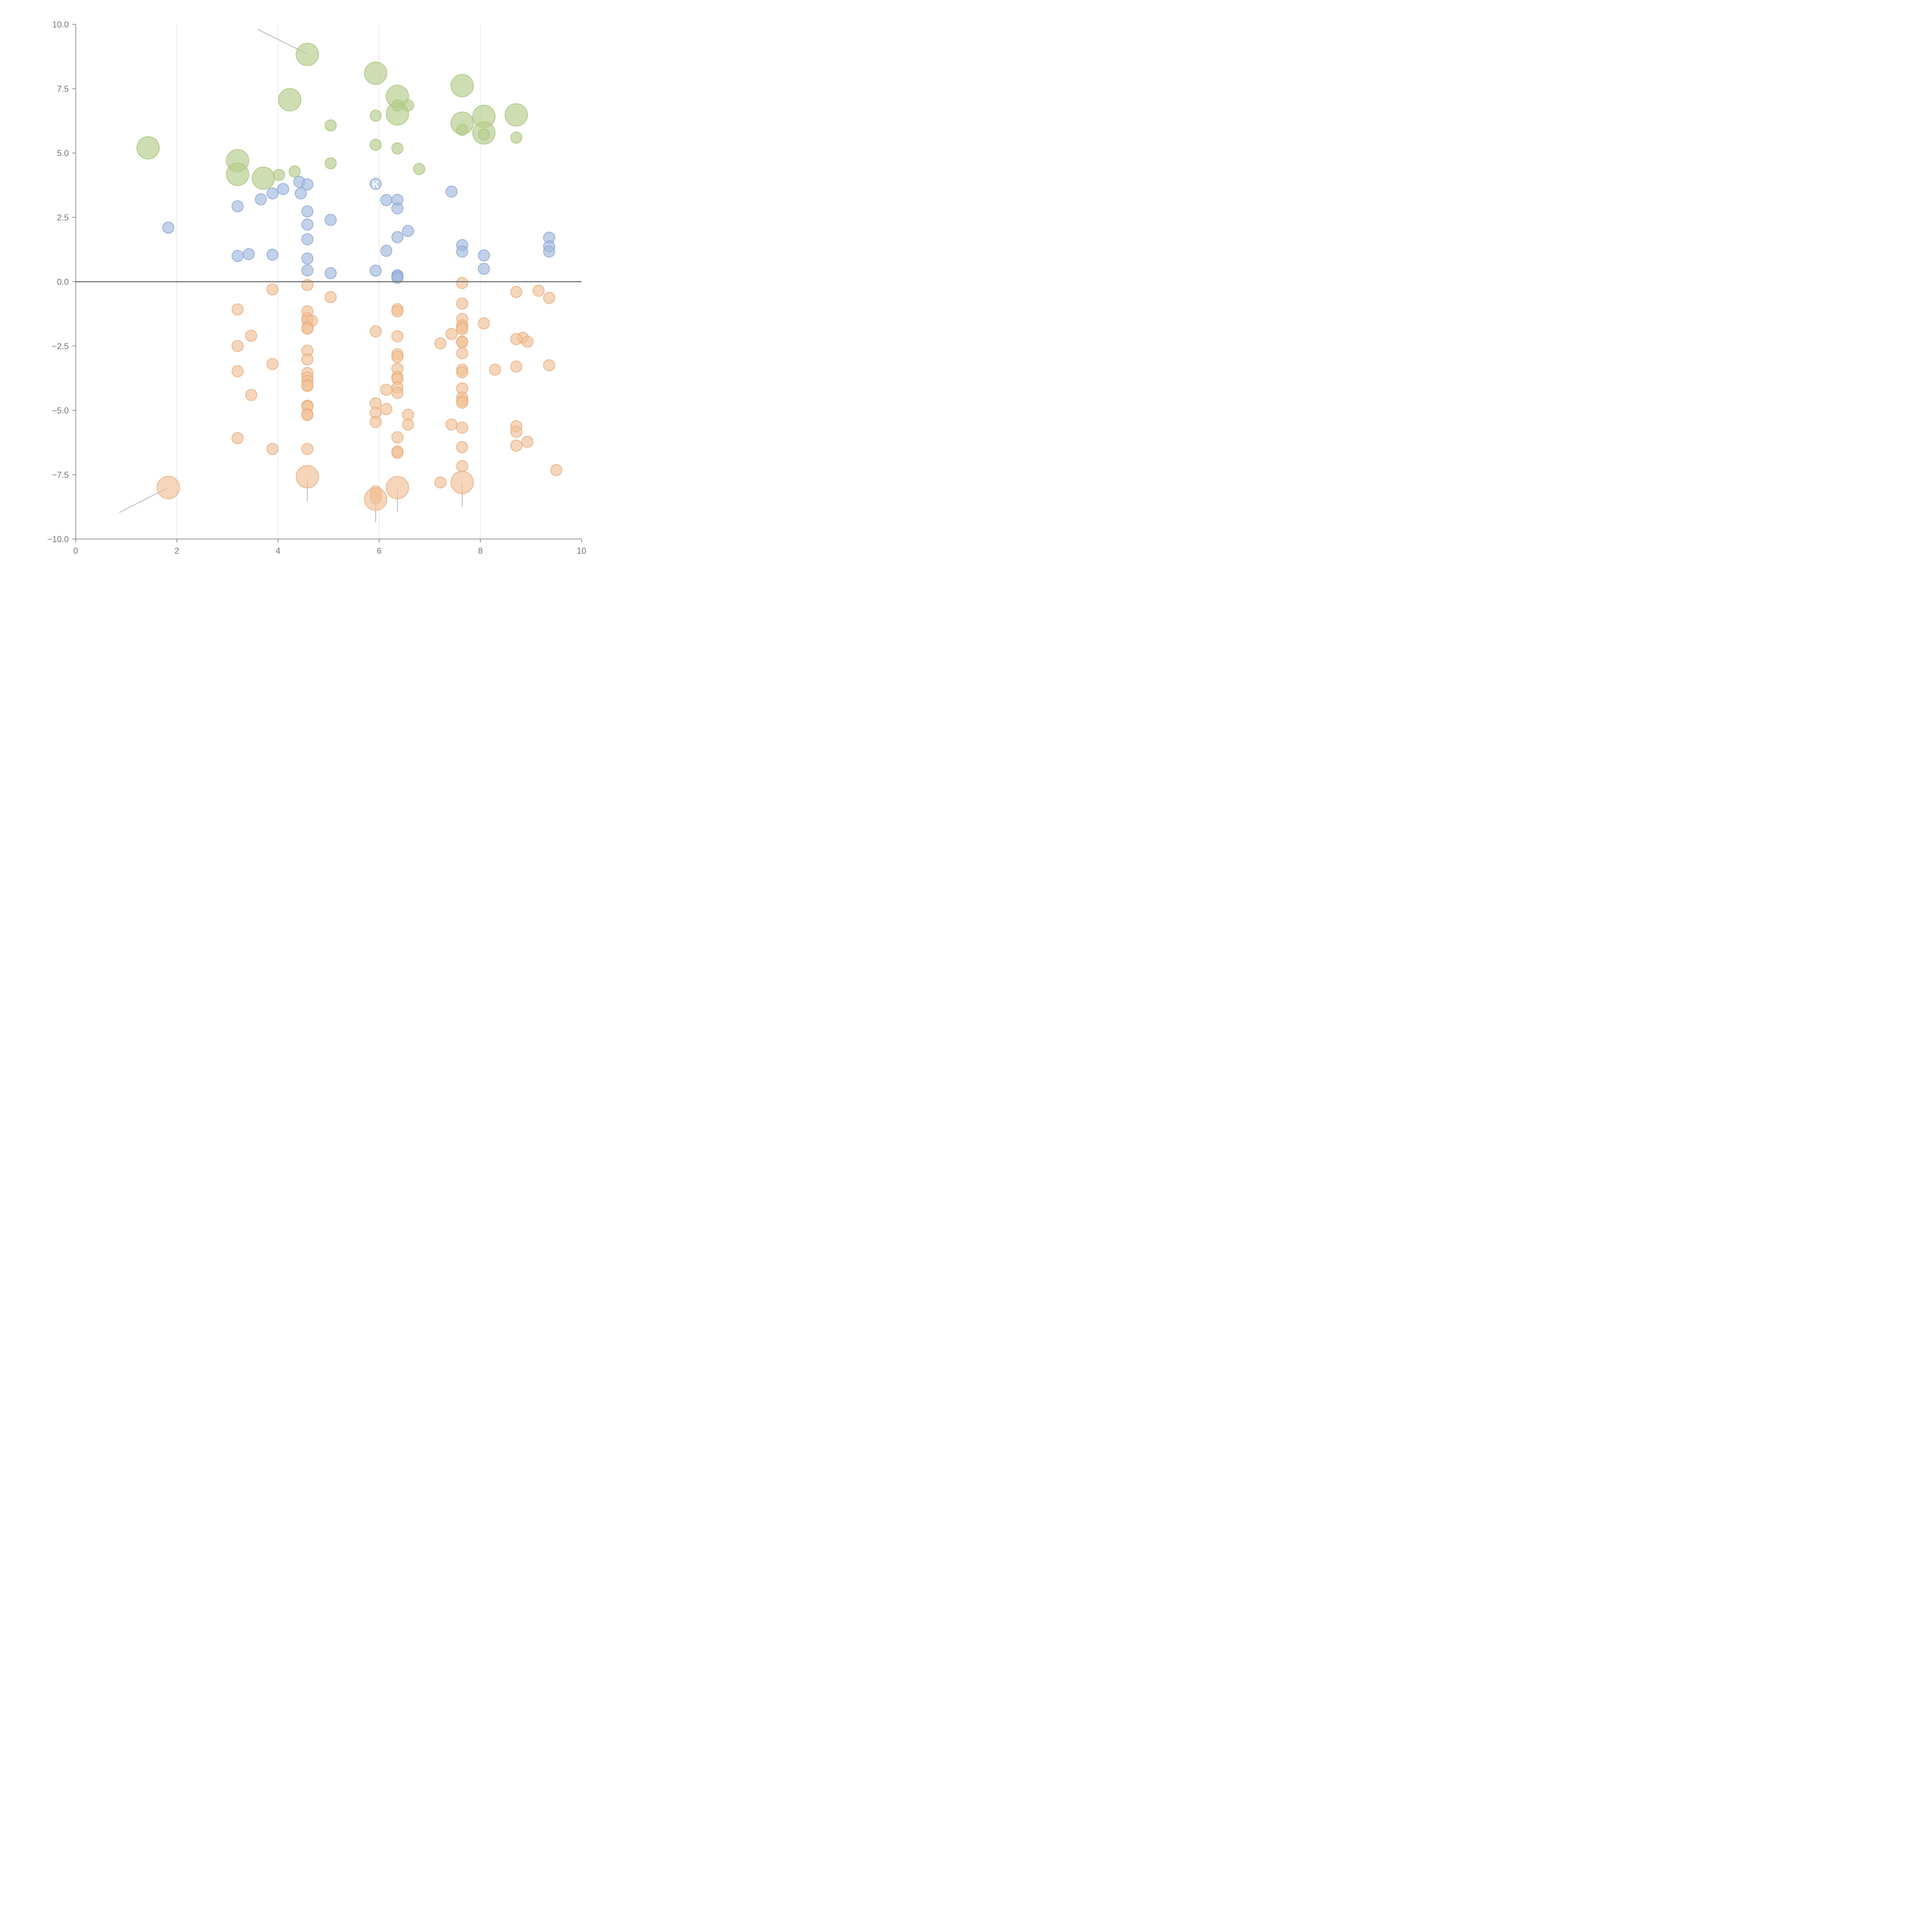  Describe the element at coordinates (63, 218) in the screenshot. I see `y-tick-label: 2.5` at that location.